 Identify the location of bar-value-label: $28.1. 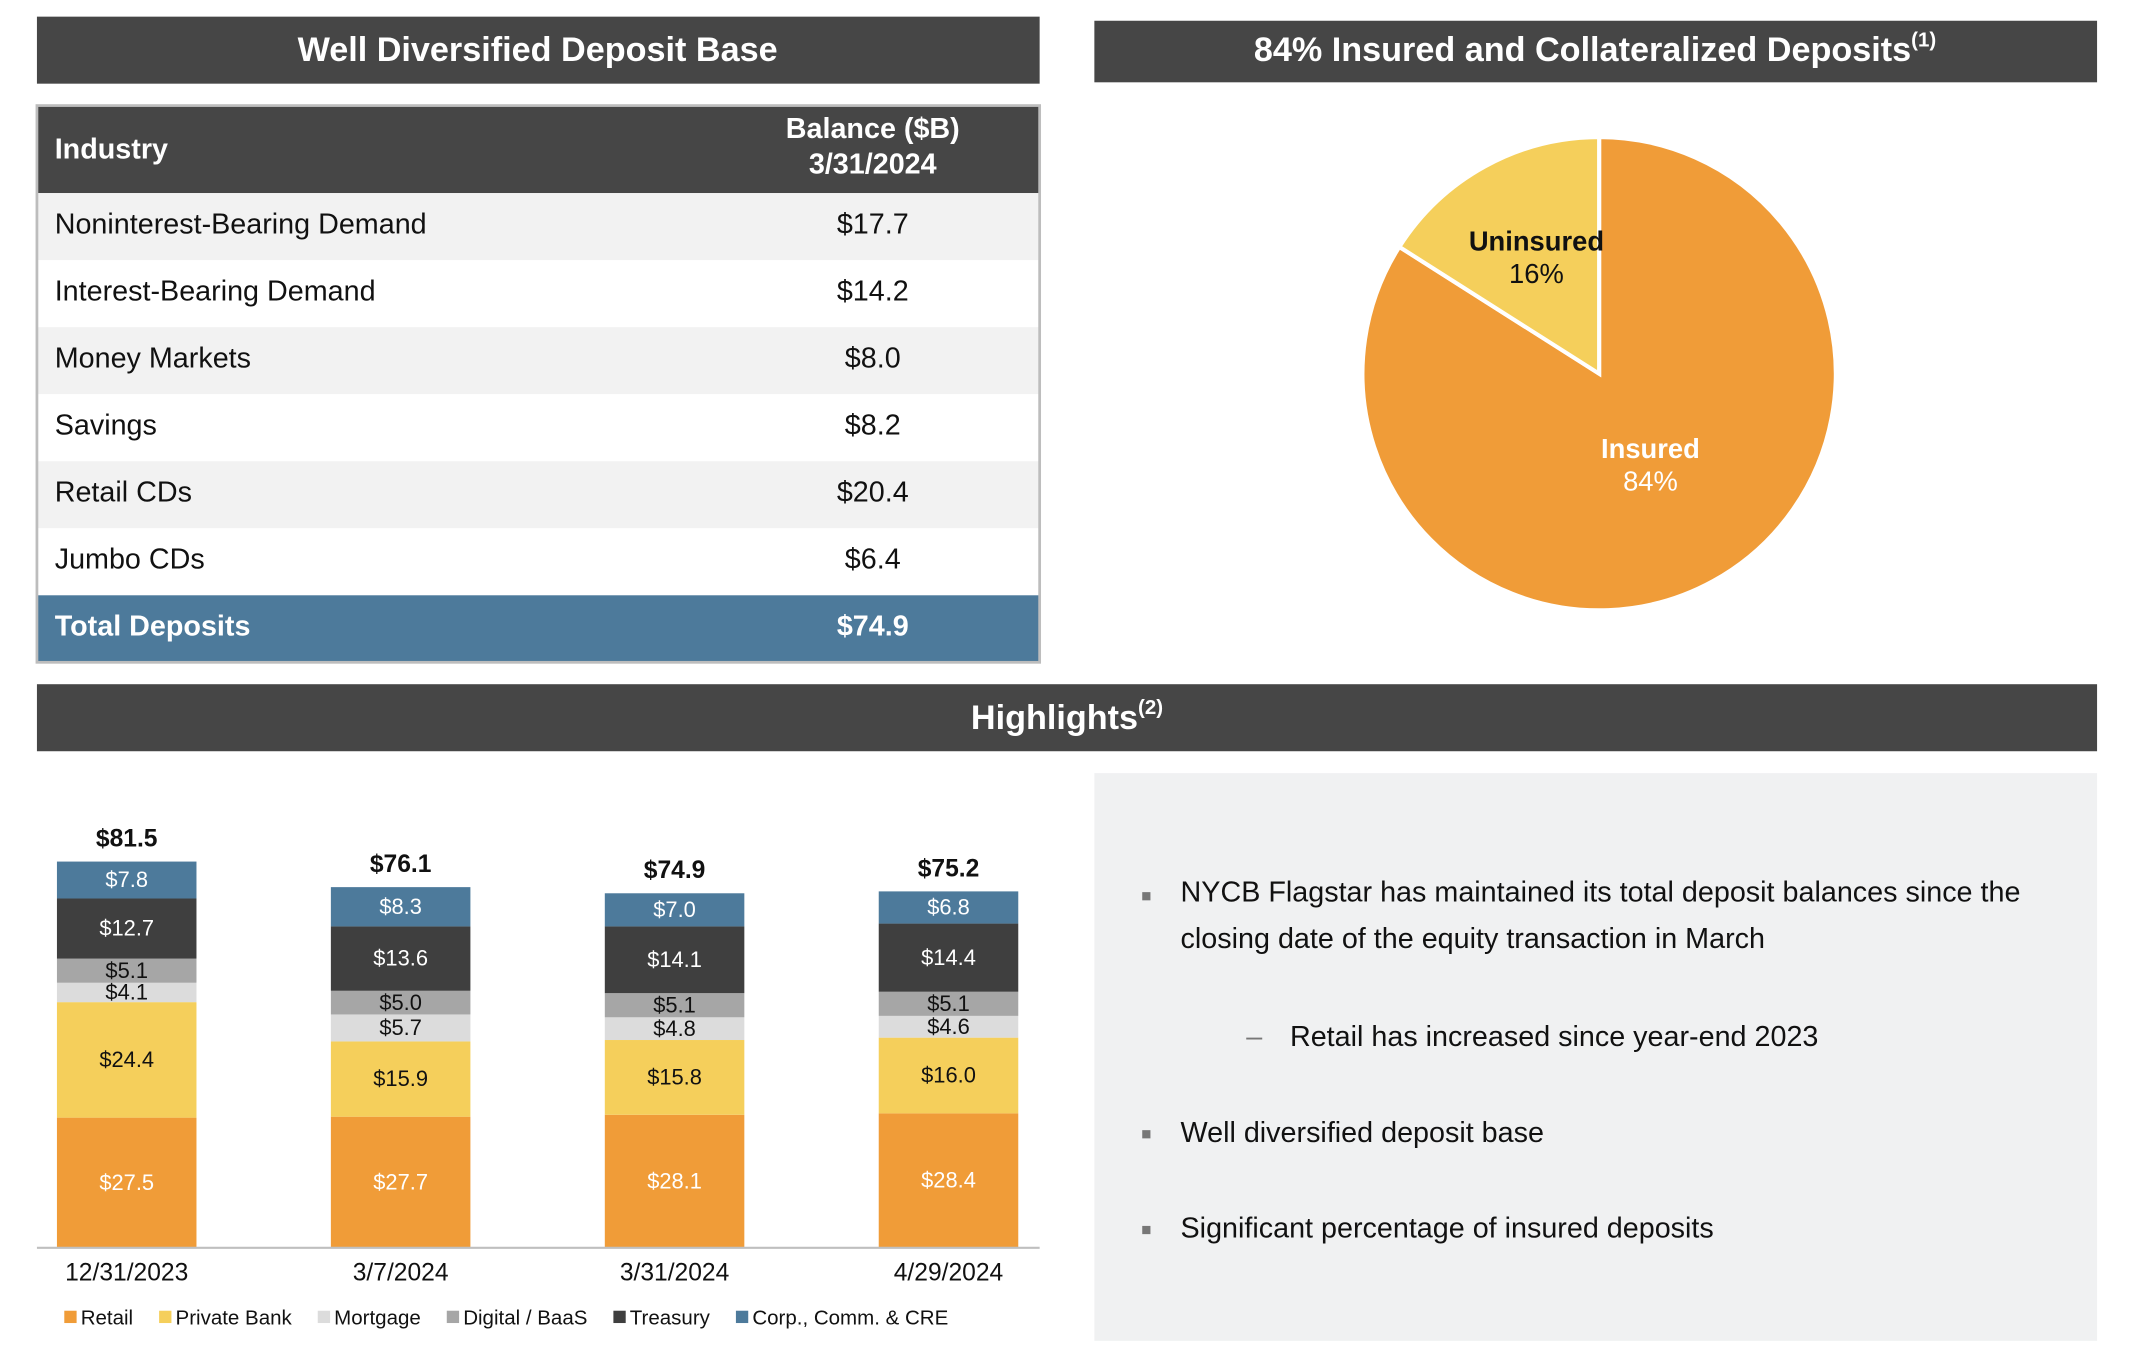
(674, 1180).